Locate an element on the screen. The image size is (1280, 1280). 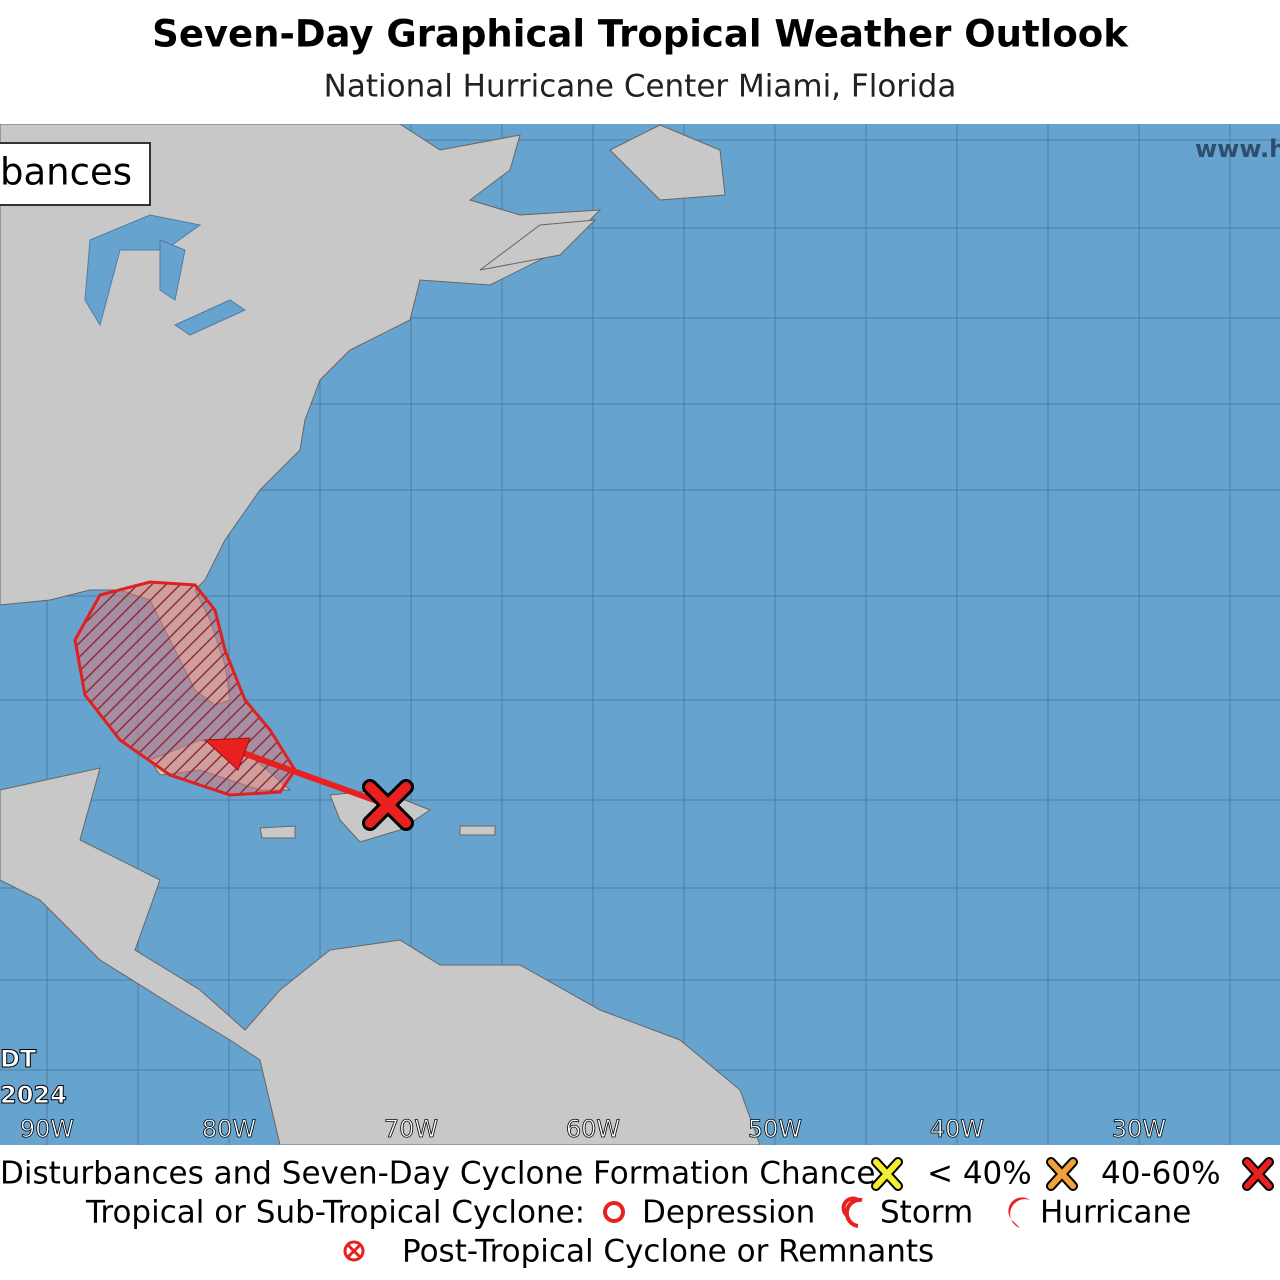
longitude-label: 80W is located at coordinates (229, 1129).